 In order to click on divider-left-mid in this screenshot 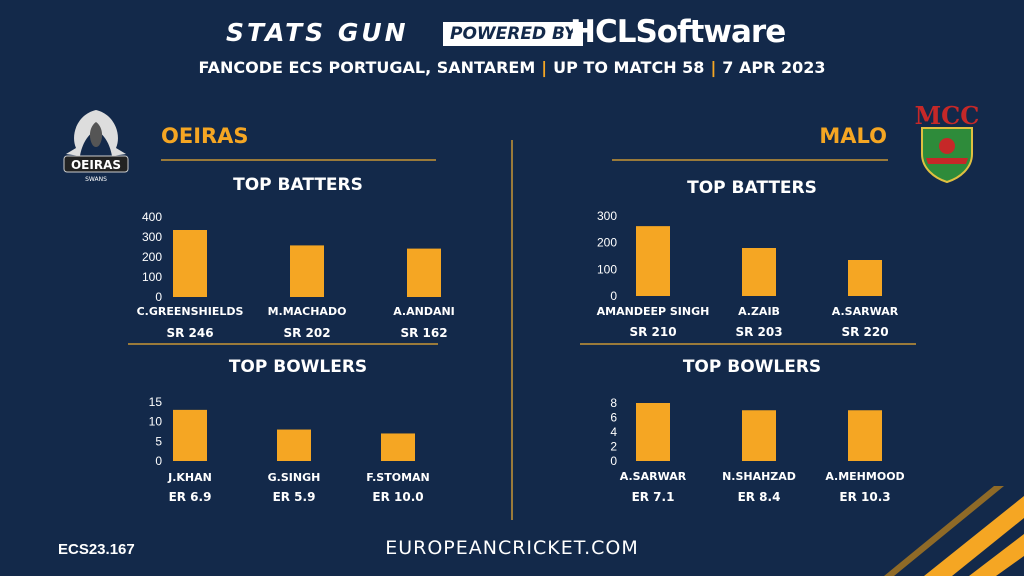, I will do `click(283, 344)`.